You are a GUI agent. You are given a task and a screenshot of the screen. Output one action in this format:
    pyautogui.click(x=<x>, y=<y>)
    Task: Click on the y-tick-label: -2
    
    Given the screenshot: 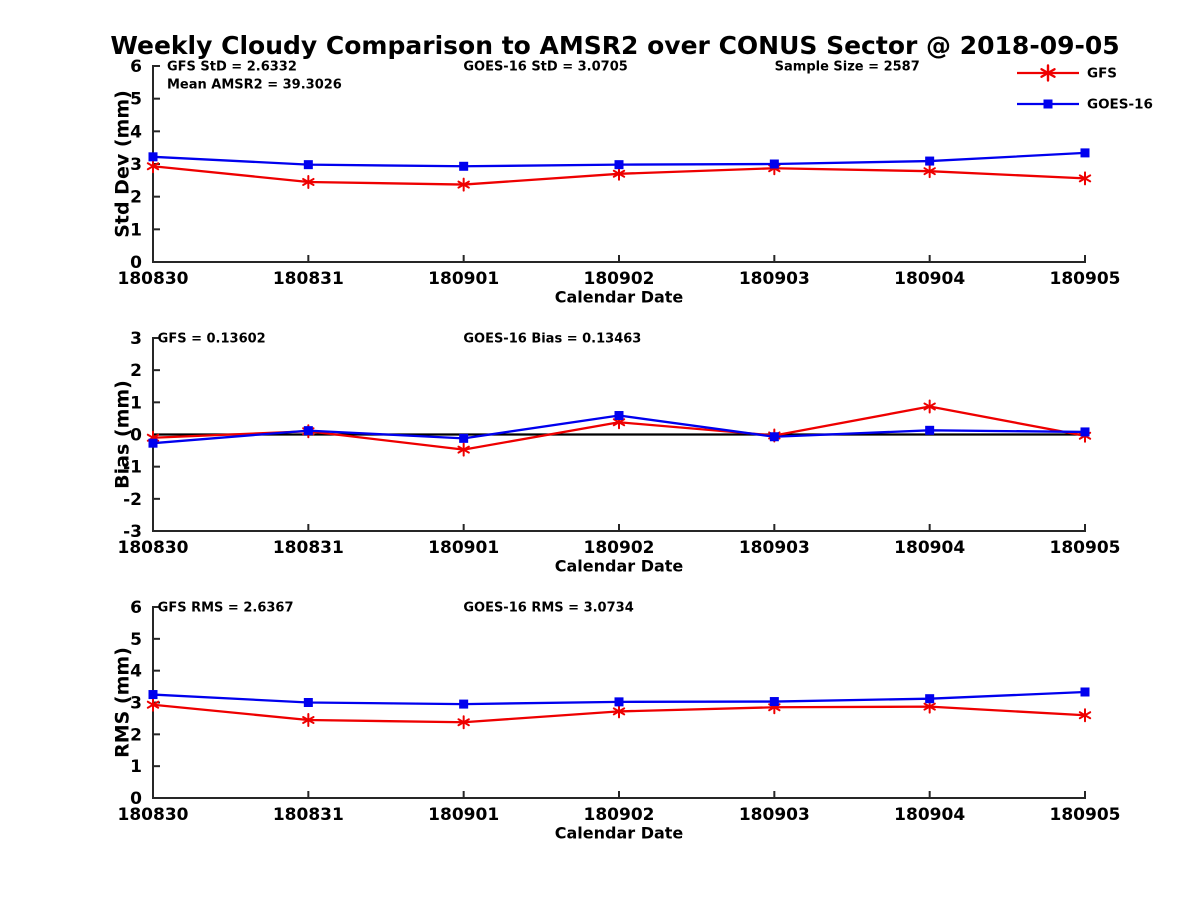 What is the action you would take?
    pyautogui.click(x=132, y=500)
    